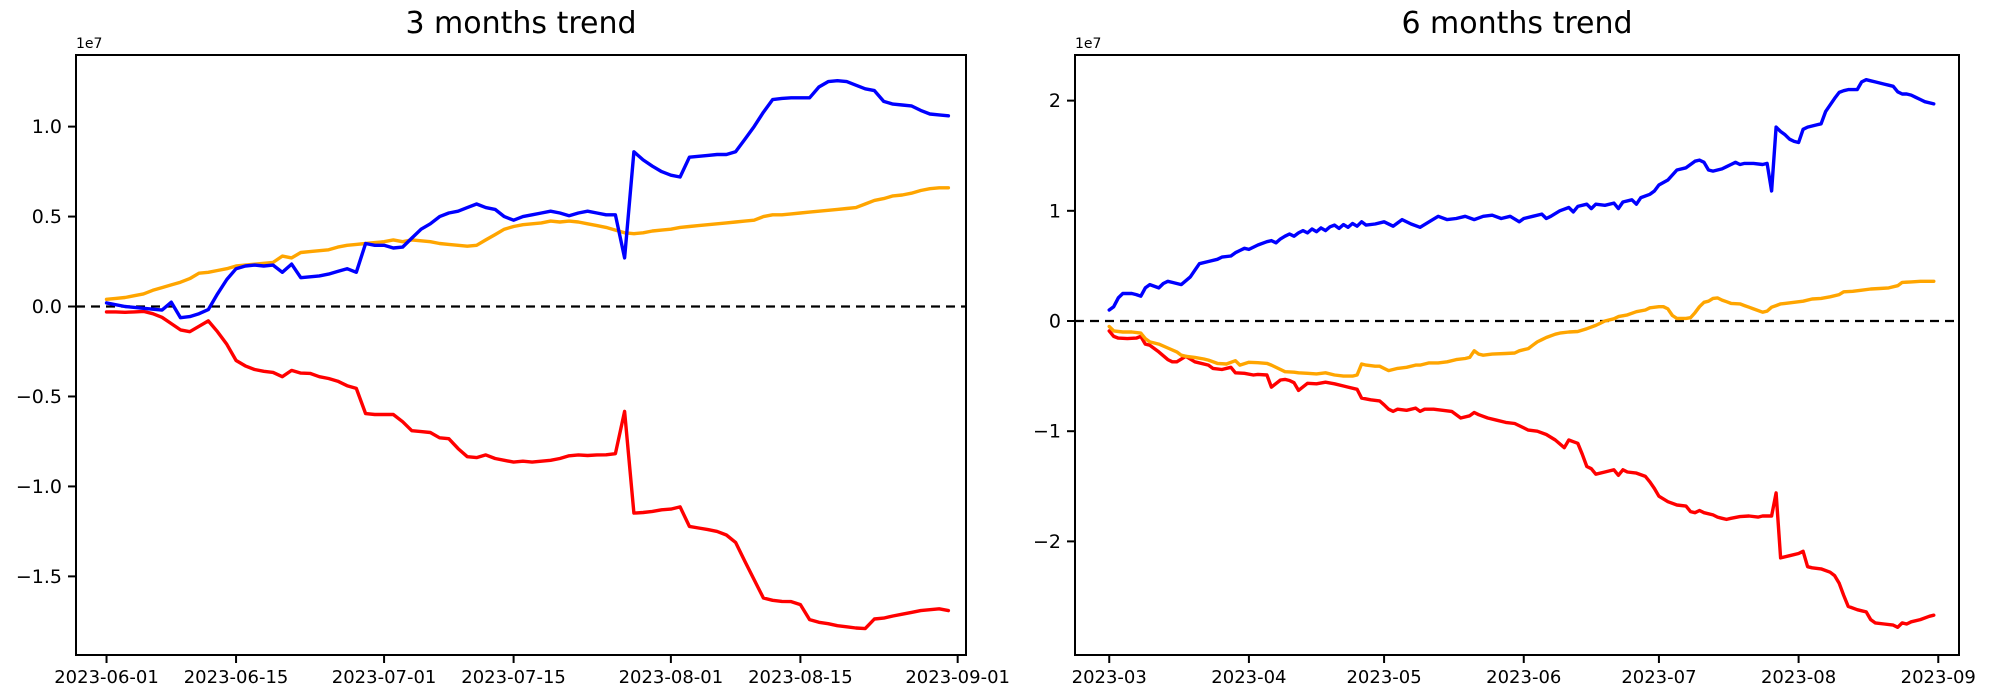 The image size is (2000, 700). What do you see at coordinates (521, 23) in the screenshot?
I see `left-chart-title: 3 months trend` at bounding box center [521, 23].